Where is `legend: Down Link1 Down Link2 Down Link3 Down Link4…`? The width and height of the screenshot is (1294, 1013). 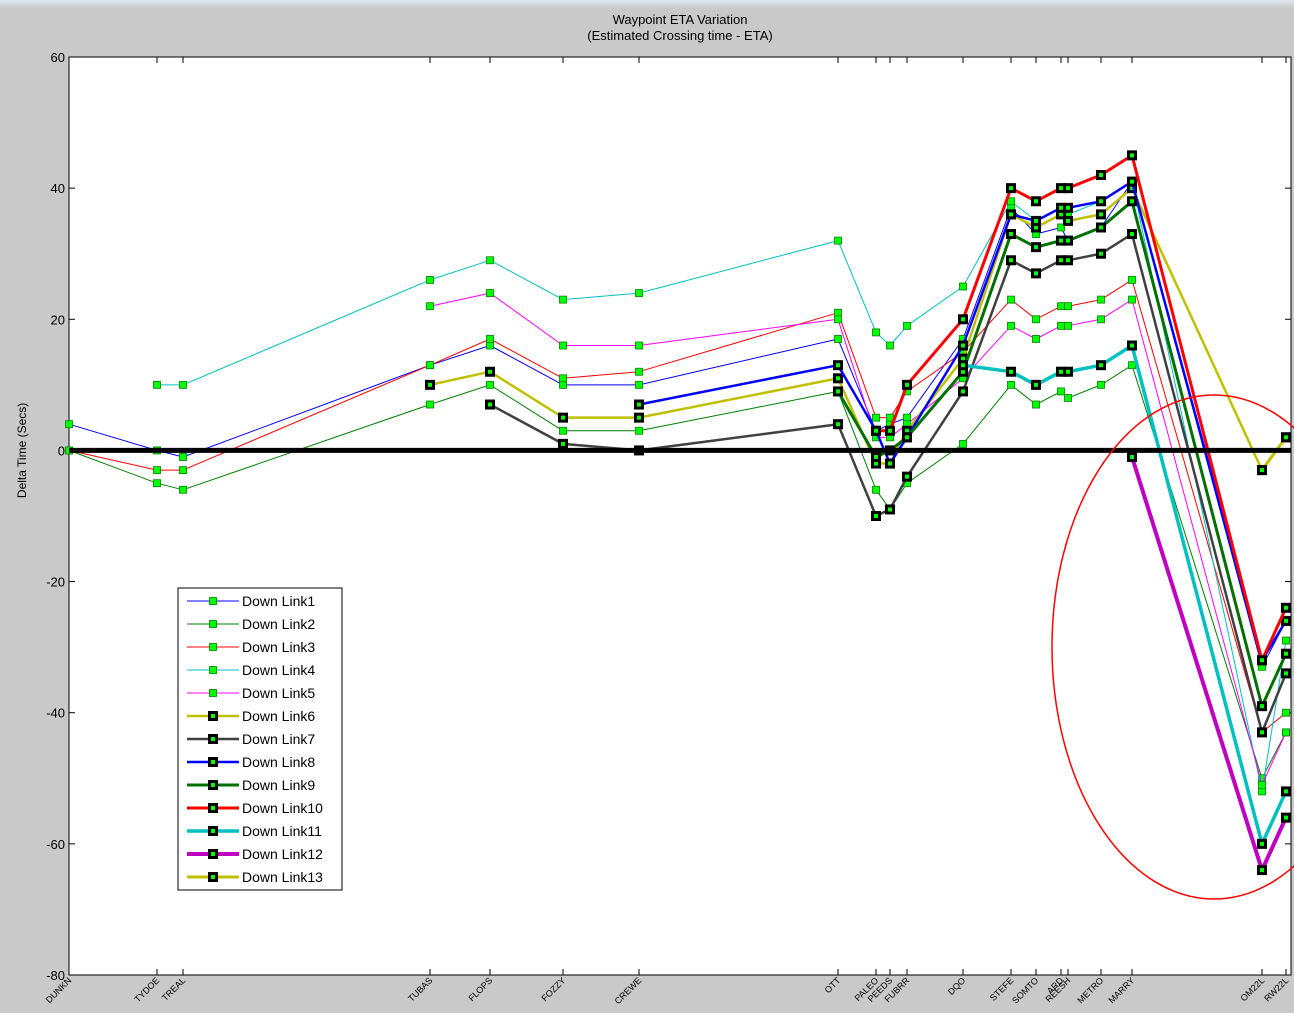
legend: Down Link1 Down Link2 Down Link3 Down Link4… is located at coordinates (260, 739).